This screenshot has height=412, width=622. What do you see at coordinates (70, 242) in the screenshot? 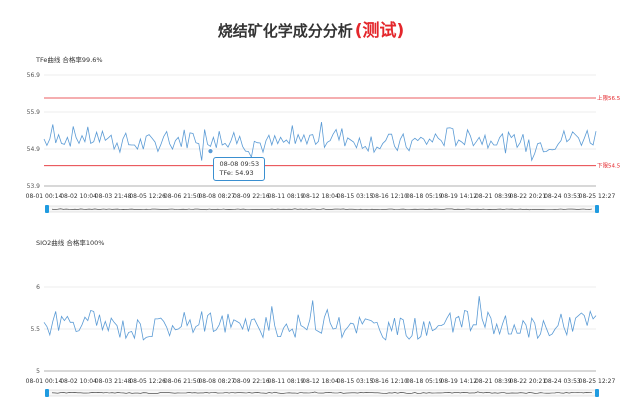
I see `chart-caption: SIO2曲线 合格率100%` at bounding box center [70, 242].